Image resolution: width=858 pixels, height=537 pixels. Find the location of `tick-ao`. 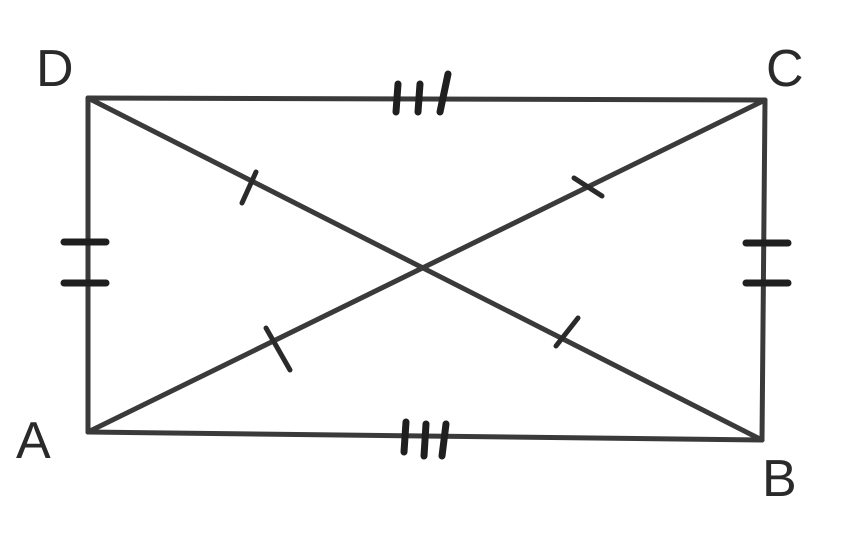

tick-ao is located at coordinates (278, 349).